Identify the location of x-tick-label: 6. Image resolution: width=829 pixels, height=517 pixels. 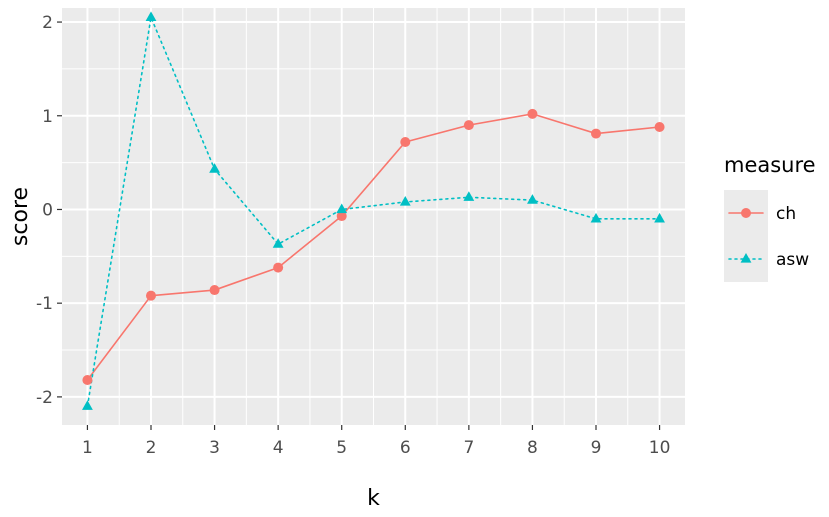
(405, 448).